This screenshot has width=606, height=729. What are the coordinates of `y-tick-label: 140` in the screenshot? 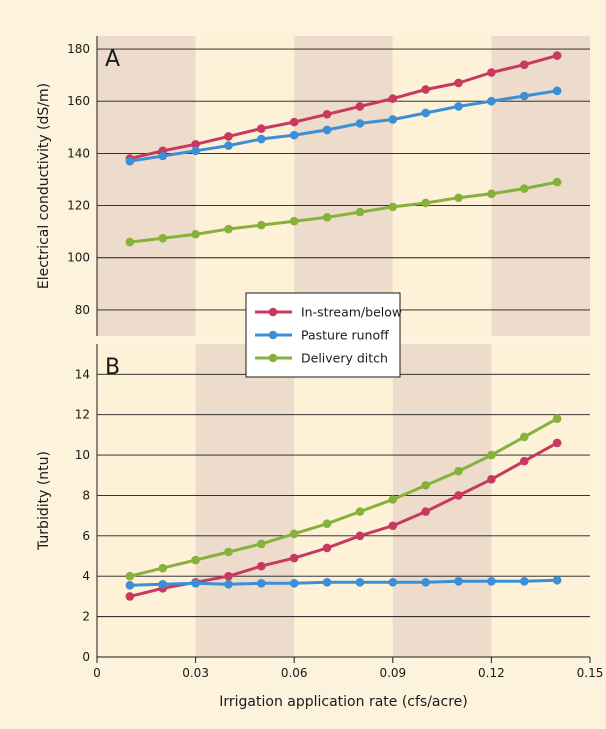 It's located at (78, 153).